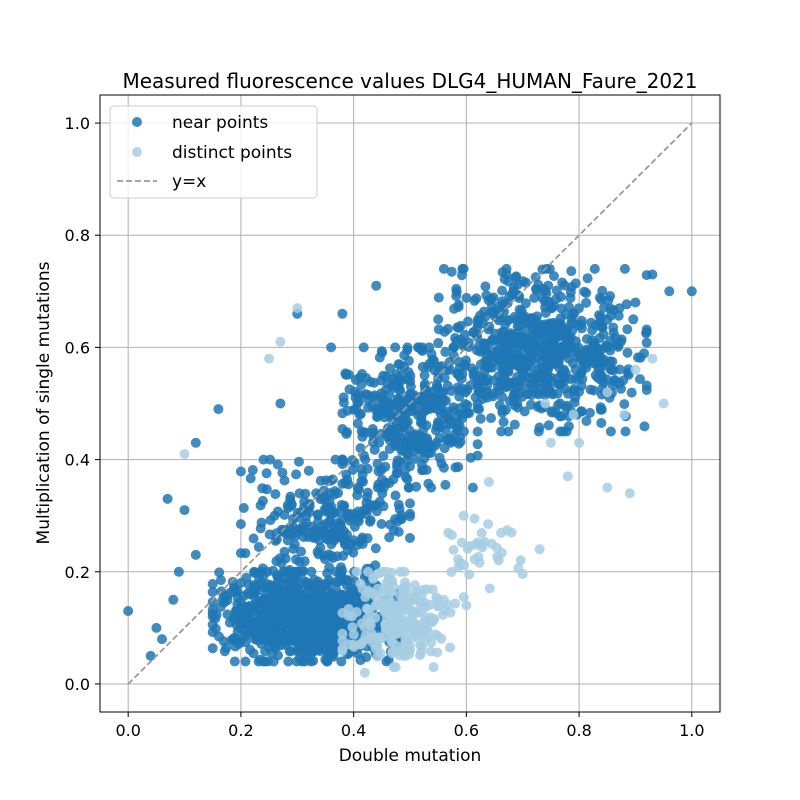 The image size is (800, 800). What do you see at coordinates (77, 123) in the screenshot?
I see `y-tick-label: 1.0` at bounding box center [77, 123].